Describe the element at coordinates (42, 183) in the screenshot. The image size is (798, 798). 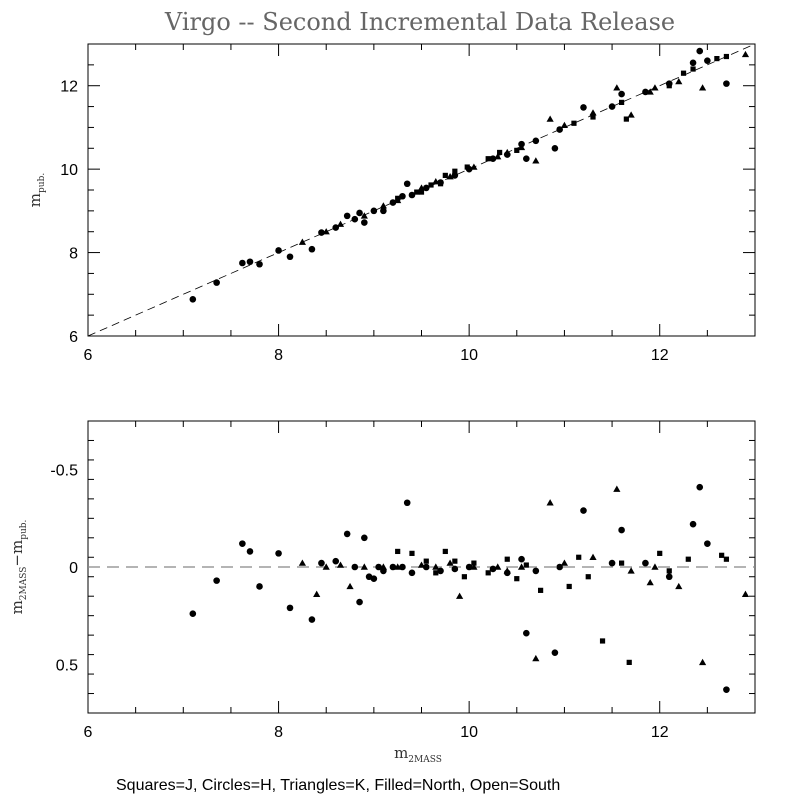
I see `top-ylabel-sub: pub.` at that location.